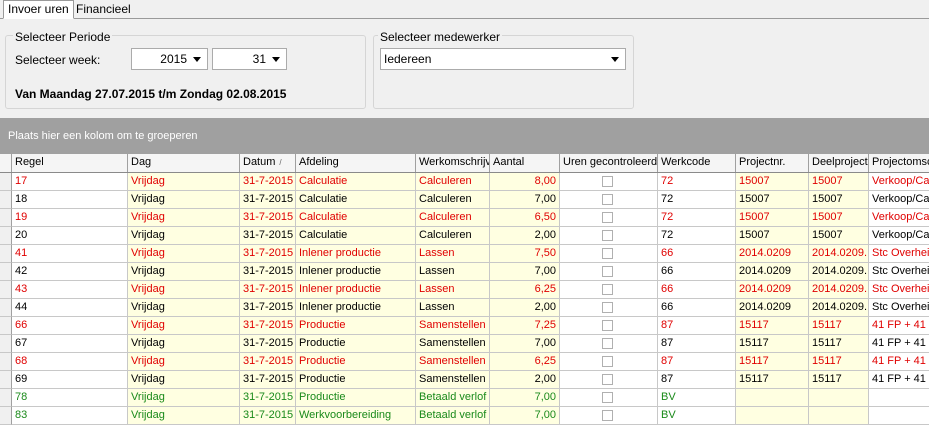 The image size is (929, 427). What do you see at coordinates (525, 326) in the screenshot?
I see `cell-aantal: 7,25` at bounding box center [525, 326].